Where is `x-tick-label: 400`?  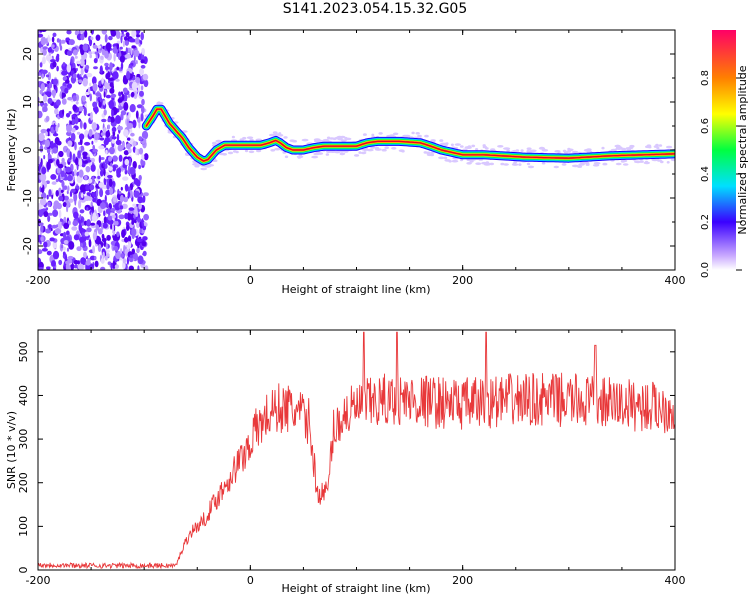 x-tick-label: 400 is located at coordinates (675, 280).